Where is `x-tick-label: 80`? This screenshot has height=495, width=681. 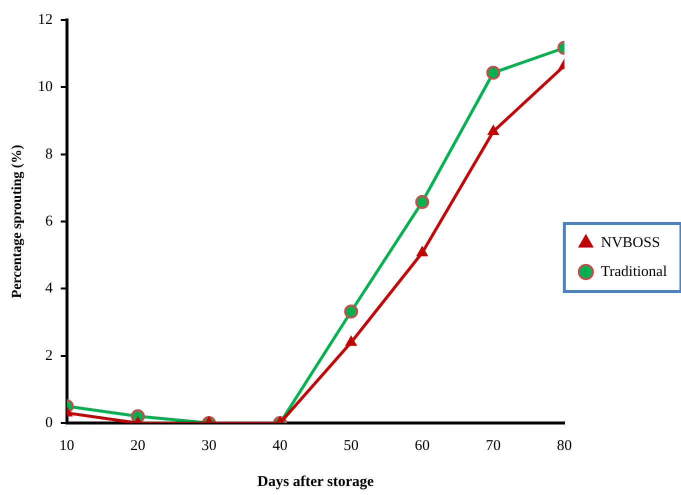
x-tick-label: 80 is located at coordinates (564, 446).